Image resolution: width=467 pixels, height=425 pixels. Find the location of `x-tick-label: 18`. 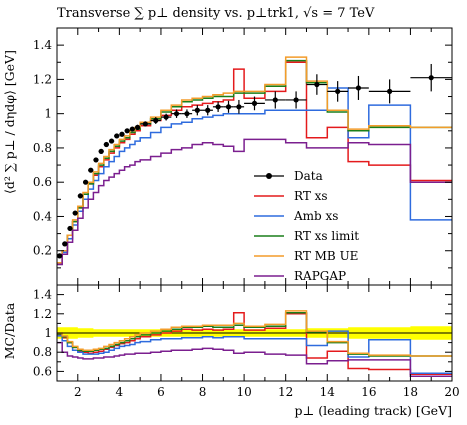

x-tick-label: 18 is located at coordinates (410, 392).